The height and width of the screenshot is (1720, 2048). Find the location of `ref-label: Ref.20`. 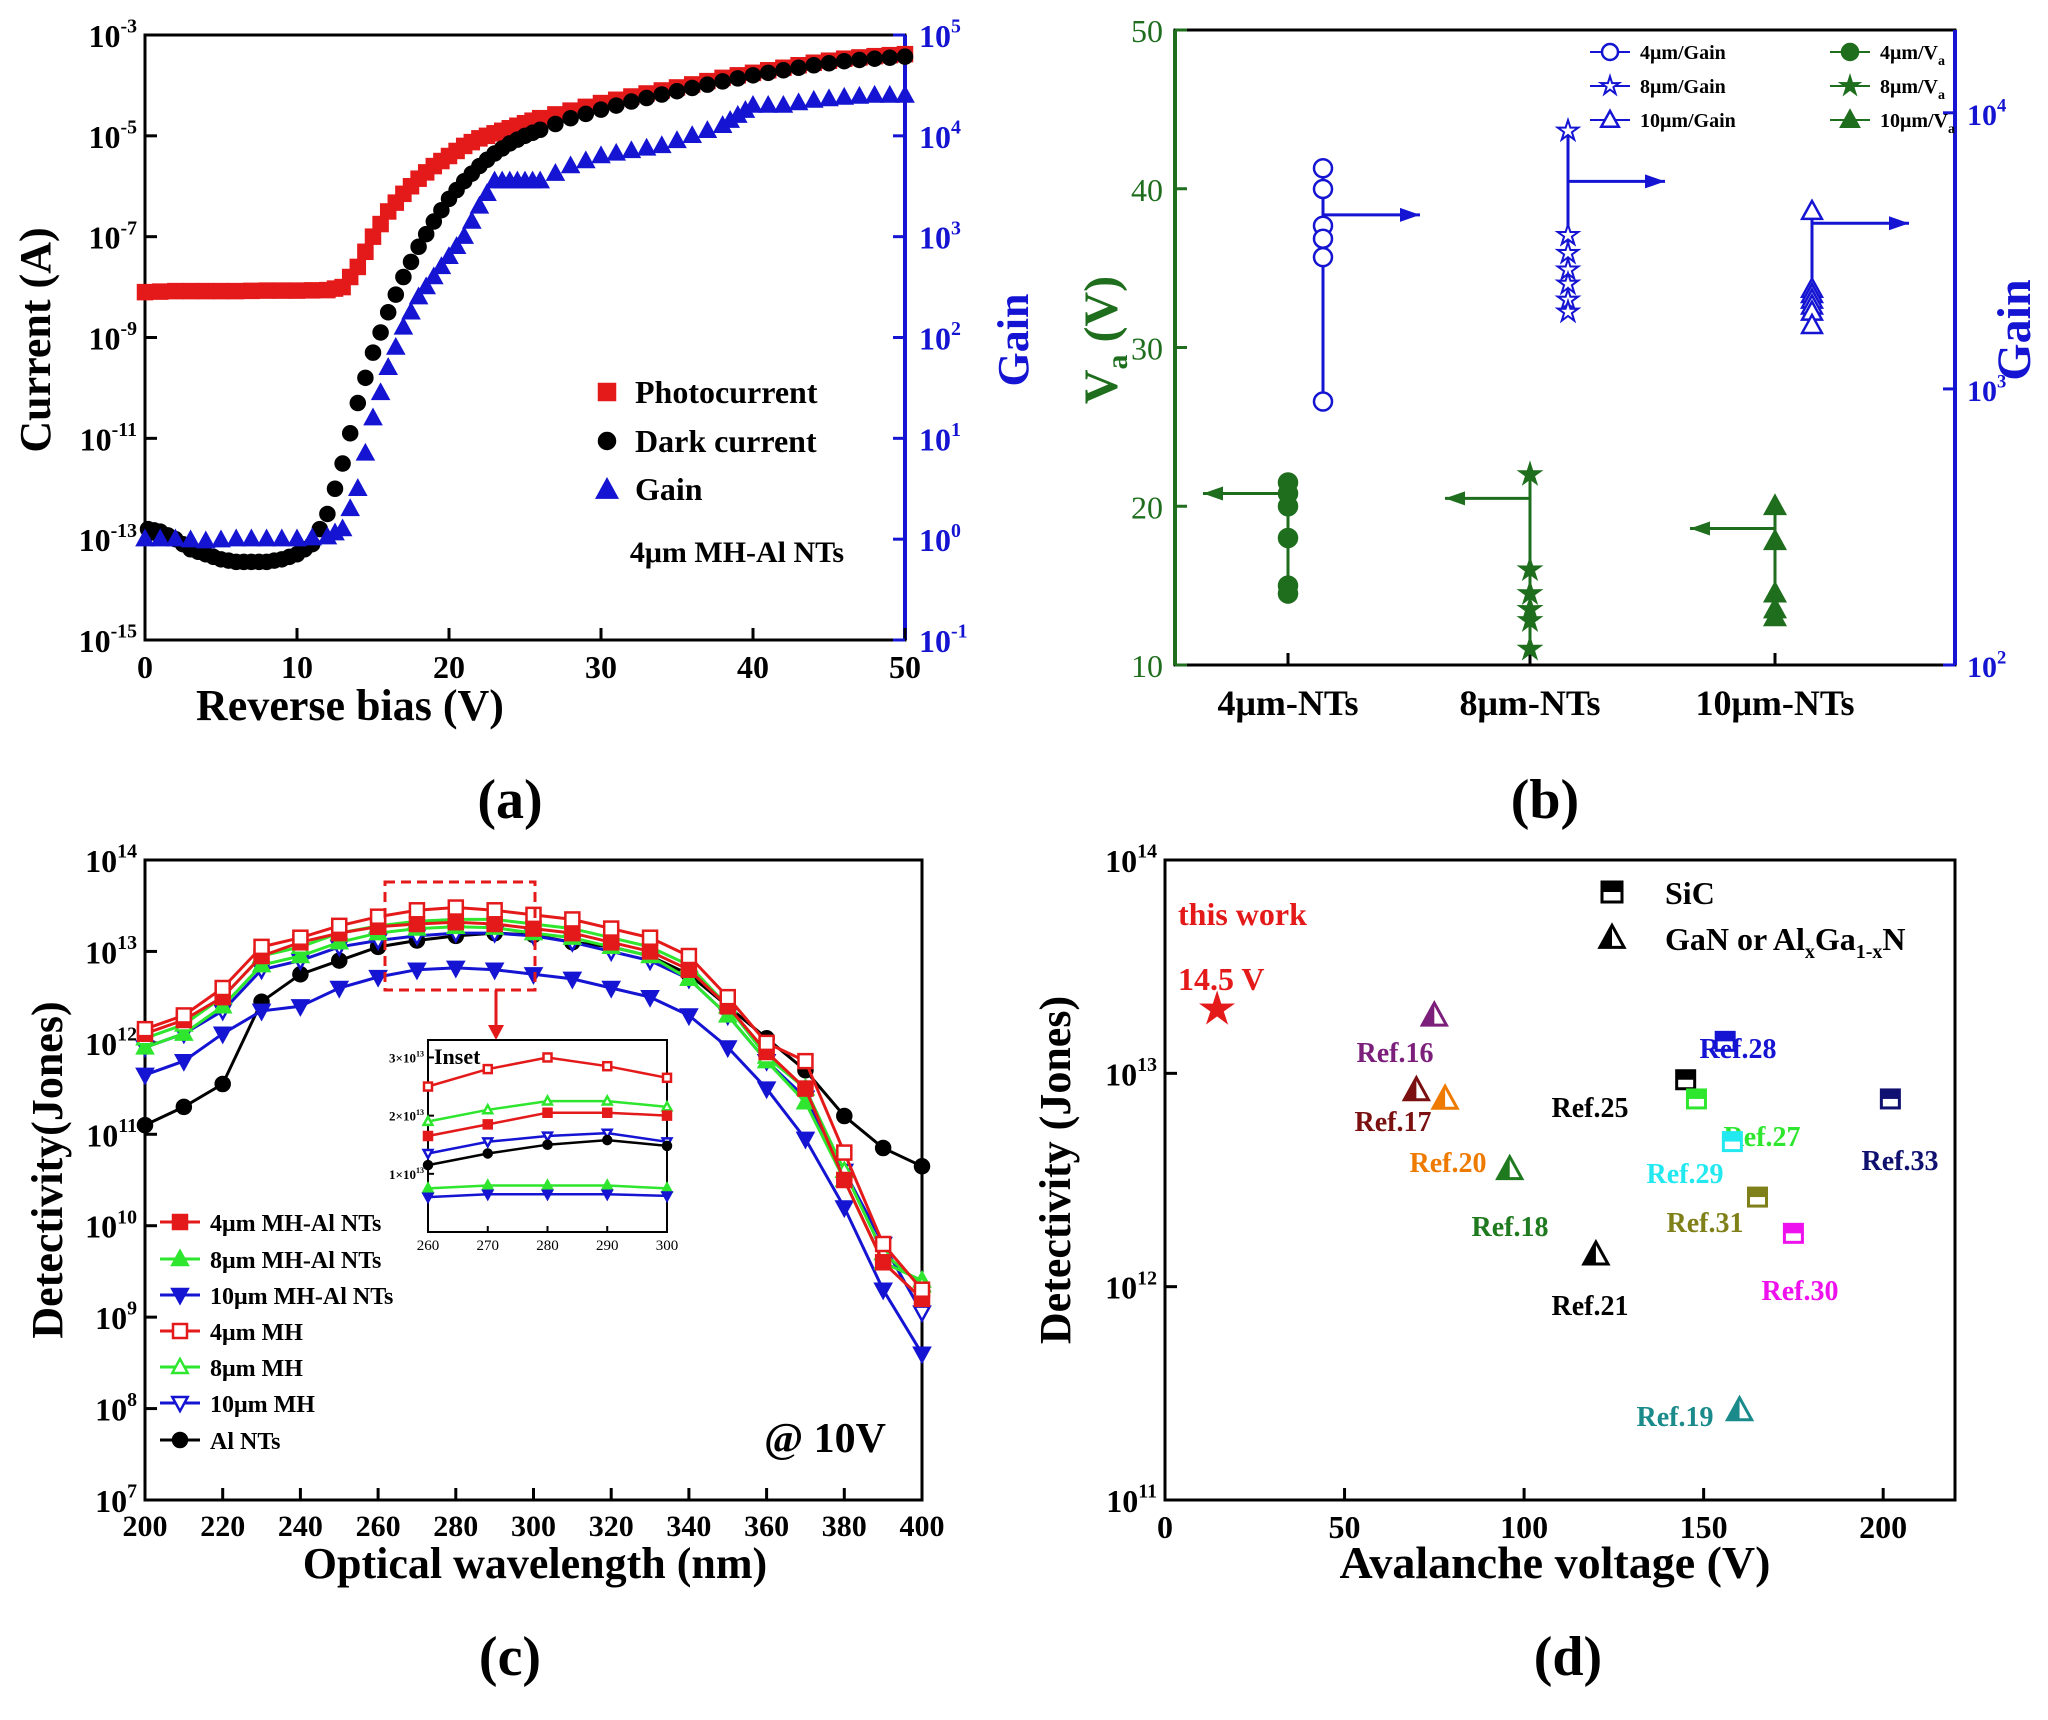

ref-label: Ref.20 is located at coordinates (1448, 1163).